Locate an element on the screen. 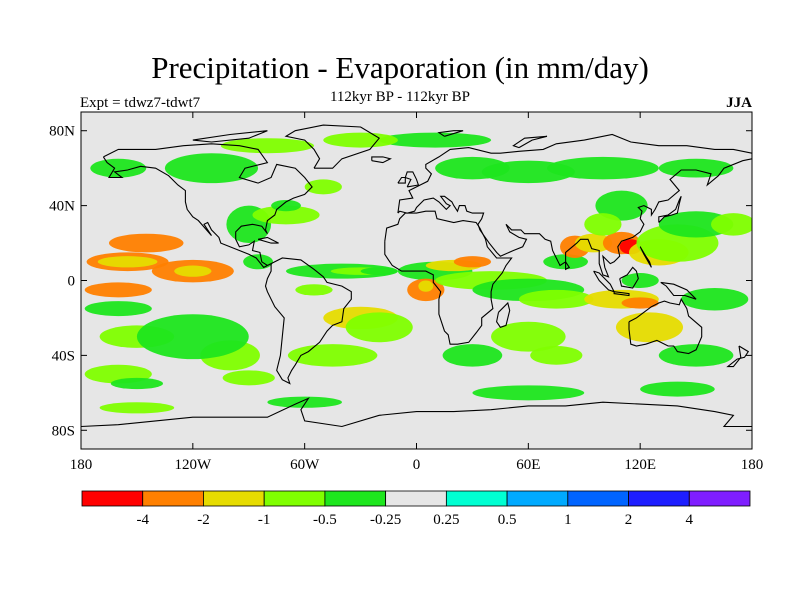 The width and height of the screenshot is (800, 600). colorbar: -4 -2 -1 -0.5 -0.25 0.25 0.5 1 2 4 is located at coordinates (416, 509).